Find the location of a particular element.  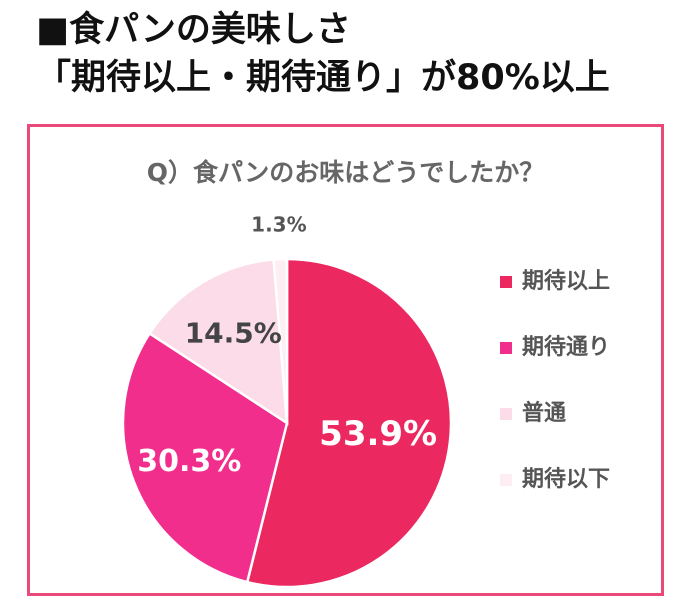

chart-legend: 期待以上 期待通り 普通 期待以下 is located at coordinates (580, 399).